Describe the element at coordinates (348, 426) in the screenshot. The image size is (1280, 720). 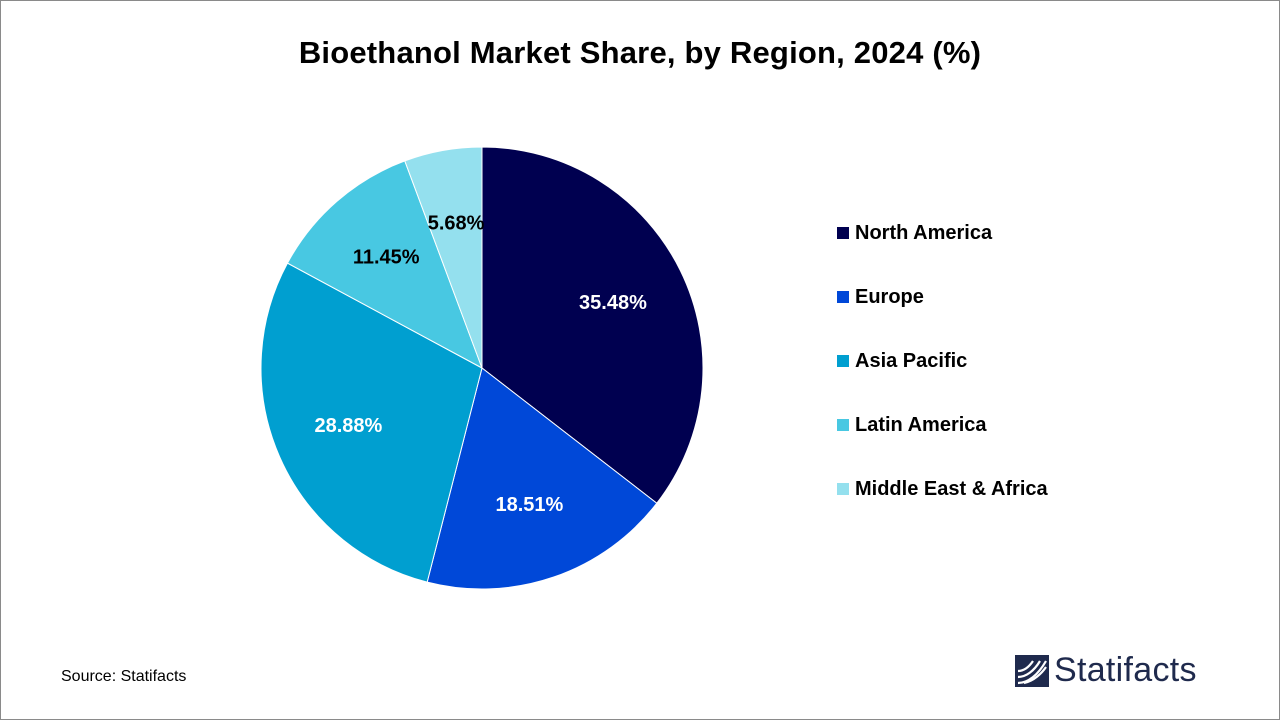
I see `data-label-asia-pacific: 28.88%` at that location.